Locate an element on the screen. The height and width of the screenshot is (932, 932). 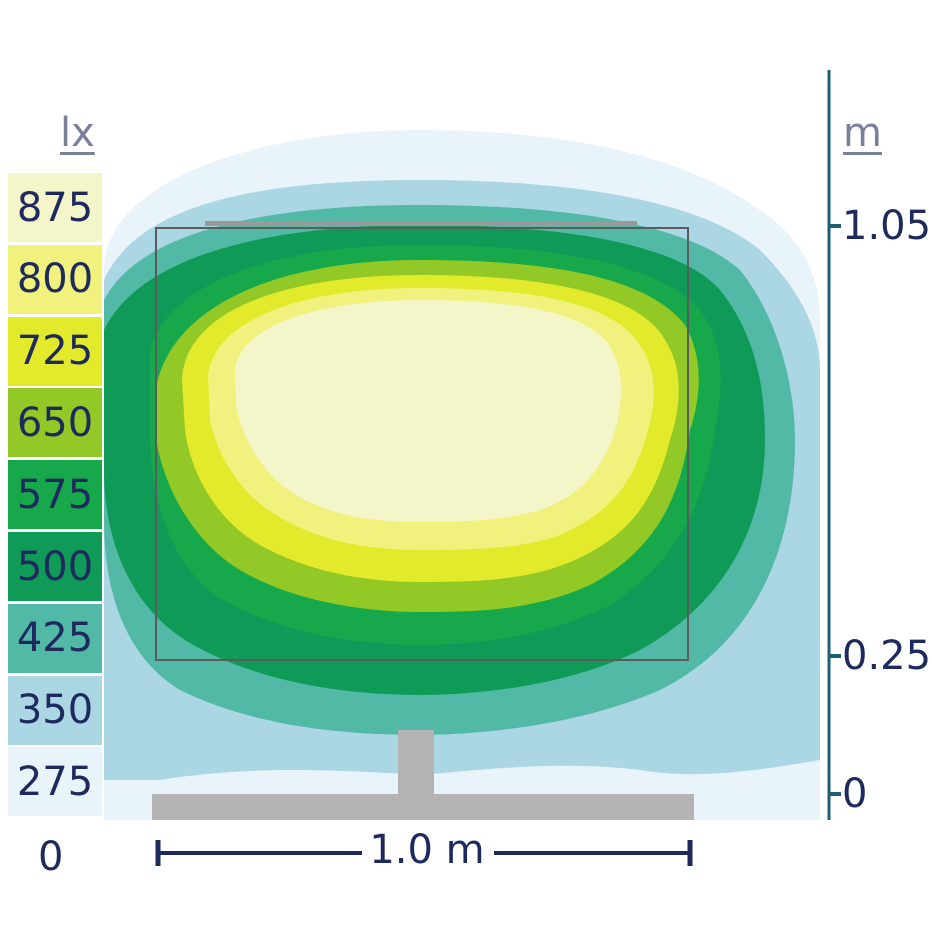
luminaire-top-bar is located at coordinates (421, 223).